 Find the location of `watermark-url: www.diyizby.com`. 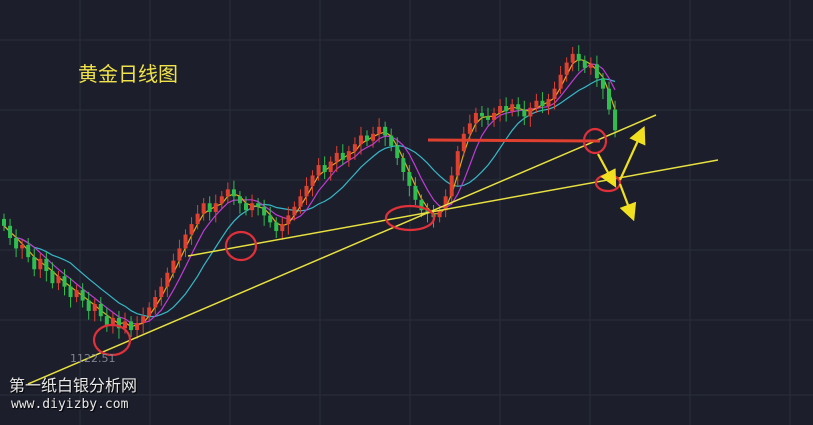

watermark-url: www.diyizby.com is located at coordinates (70, 404).